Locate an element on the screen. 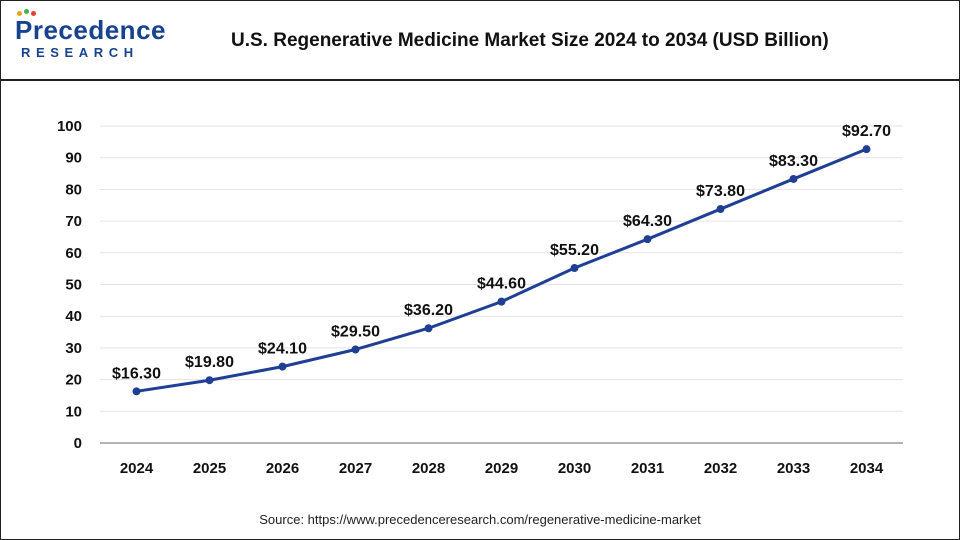 The width and height of the screenshot is (960, 540). x-tick-label: 2025 is located at coordinates (209, 468).